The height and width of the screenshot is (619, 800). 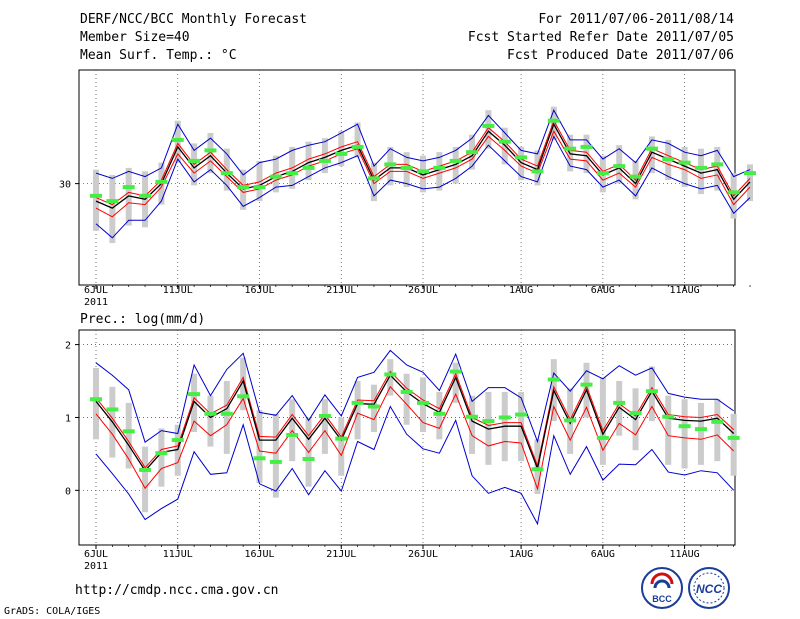 I want to click on bcc-logo-text: BCC, so click(x=662, y=599).